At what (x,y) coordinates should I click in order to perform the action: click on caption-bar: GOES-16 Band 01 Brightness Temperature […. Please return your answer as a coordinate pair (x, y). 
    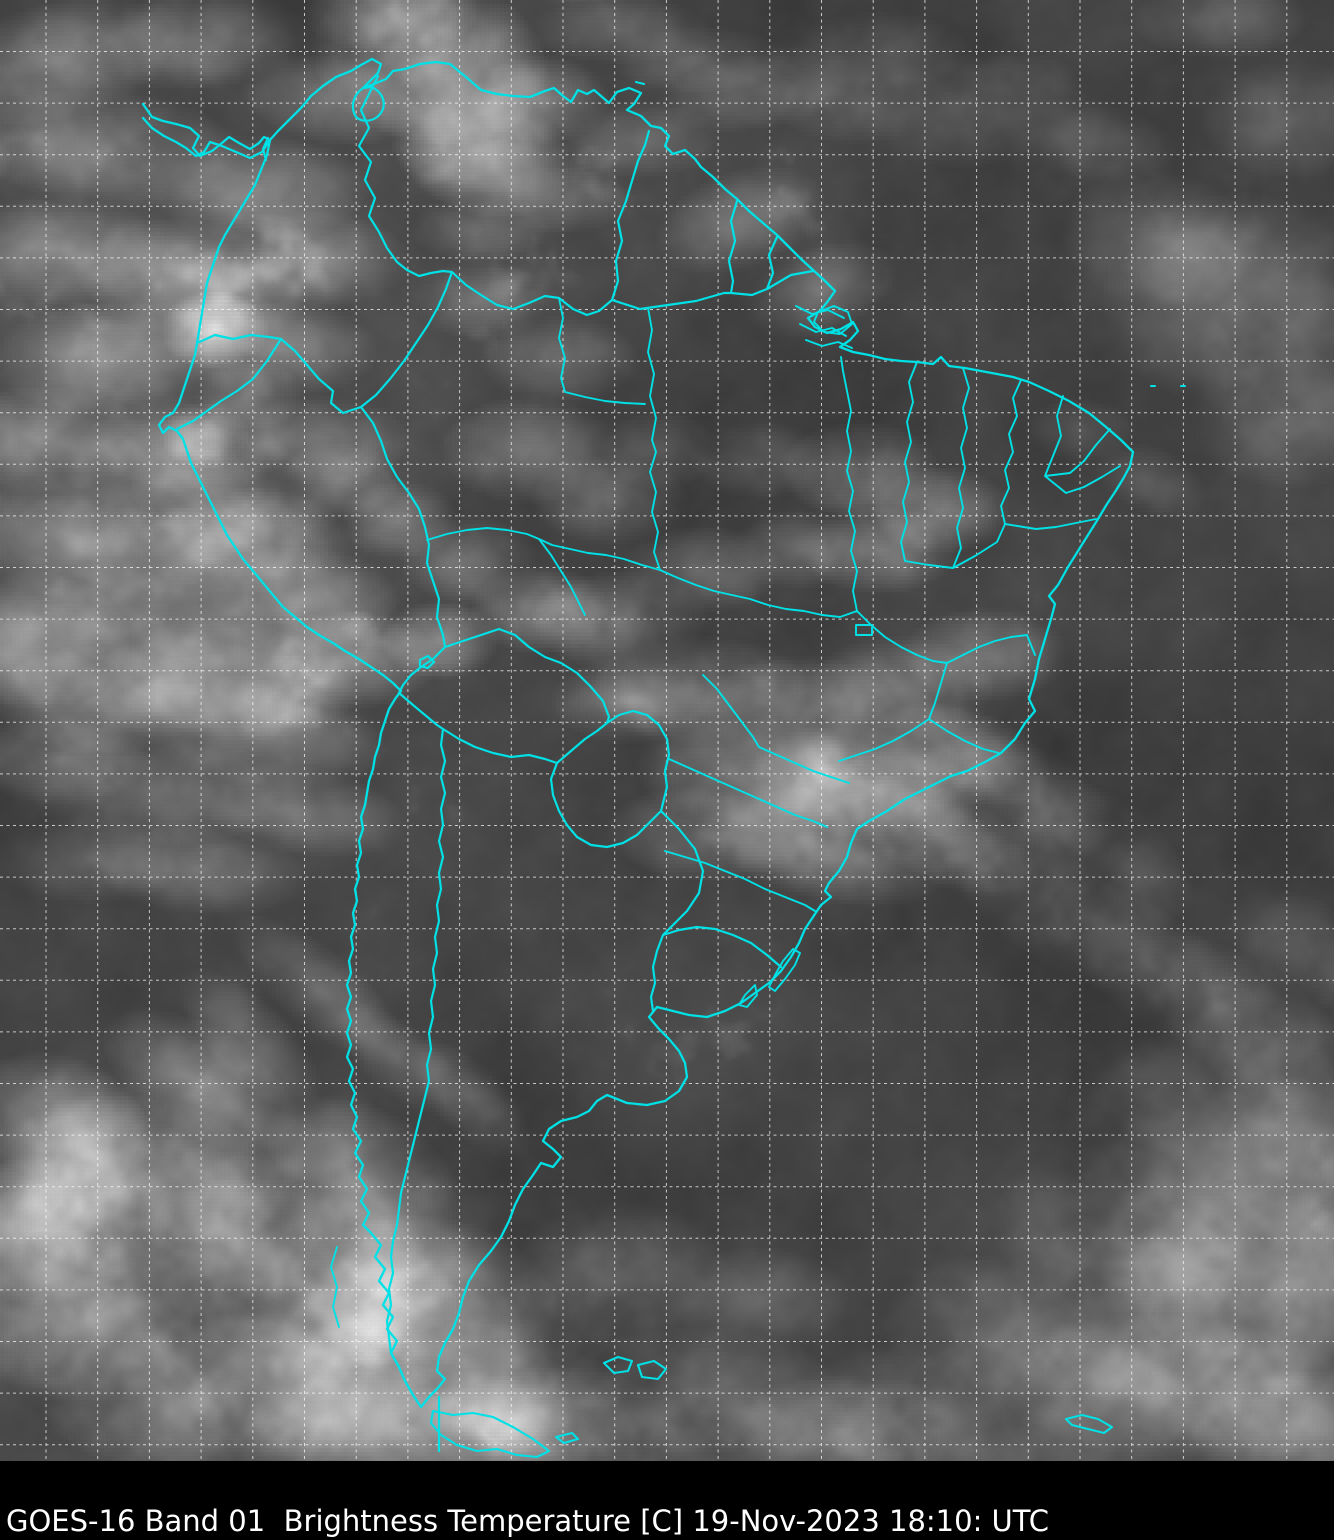
    Looking at the image, I should click on (667, 1500).